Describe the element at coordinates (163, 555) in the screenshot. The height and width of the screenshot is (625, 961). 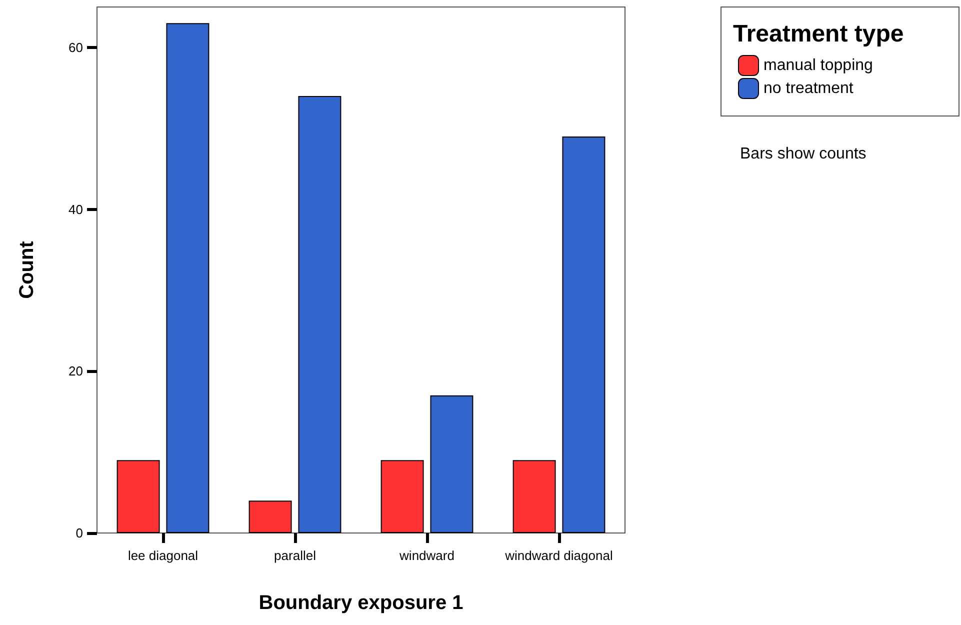
I see `x-tick-label: lee diagonal` at that location.